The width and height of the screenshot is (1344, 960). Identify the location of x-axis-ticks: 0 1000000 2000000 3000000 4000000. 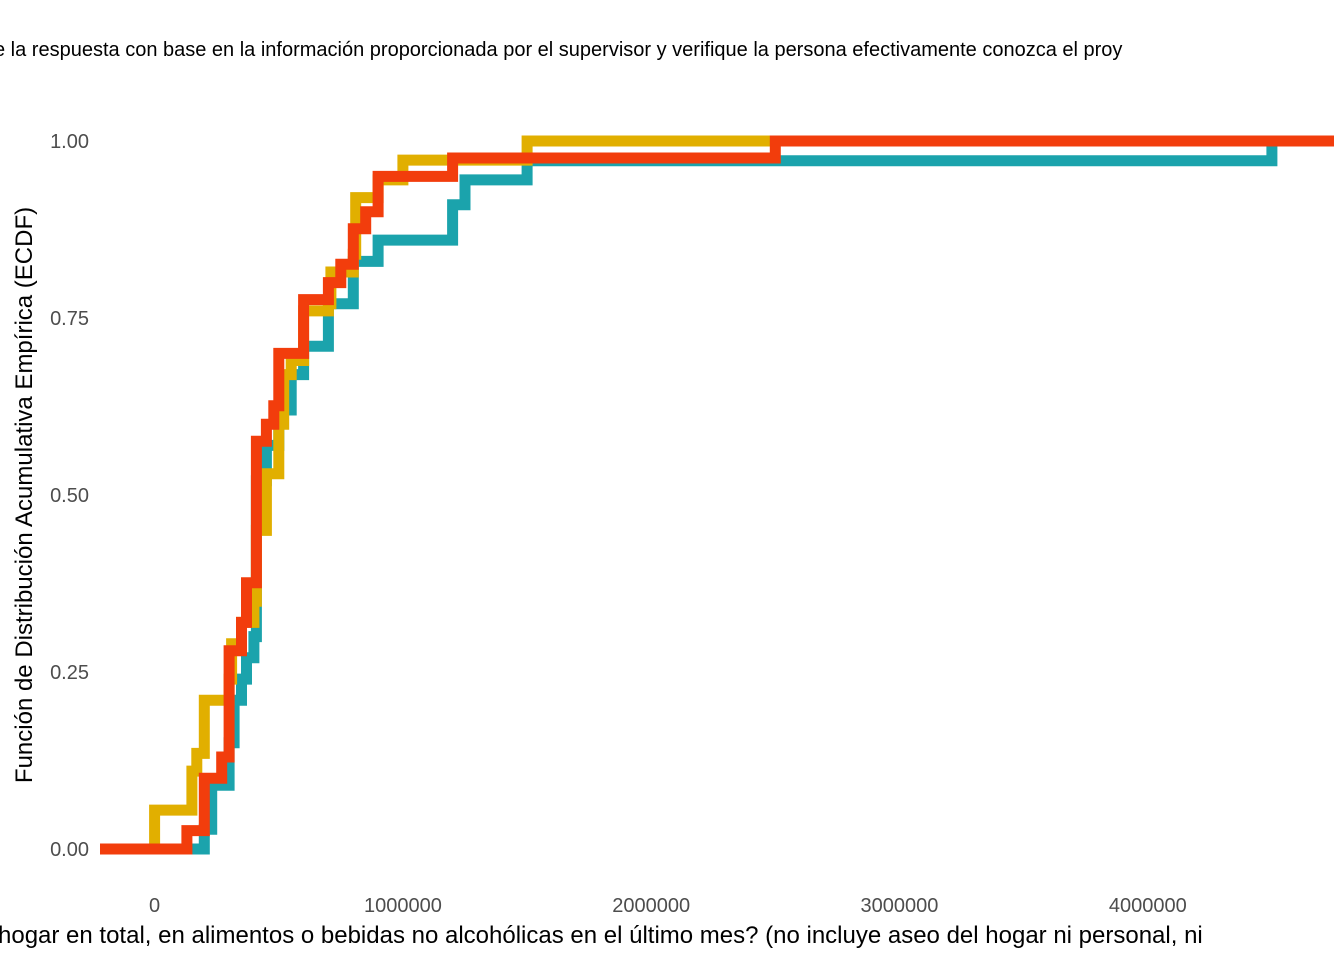
(668, 906).